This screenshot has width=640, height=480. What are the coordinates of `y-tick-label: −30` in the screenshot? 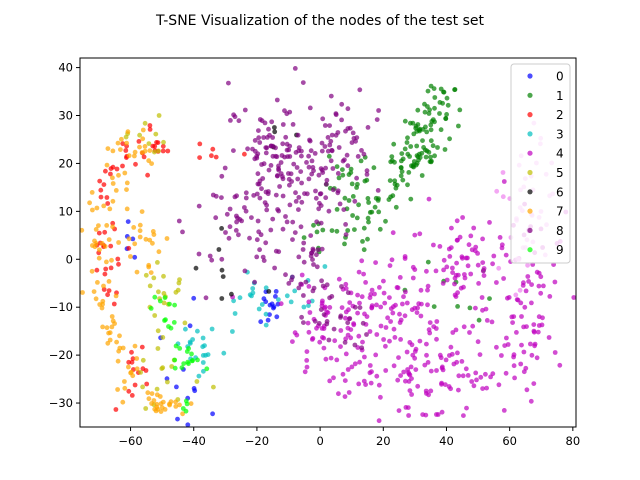 It's located at (61, 403).